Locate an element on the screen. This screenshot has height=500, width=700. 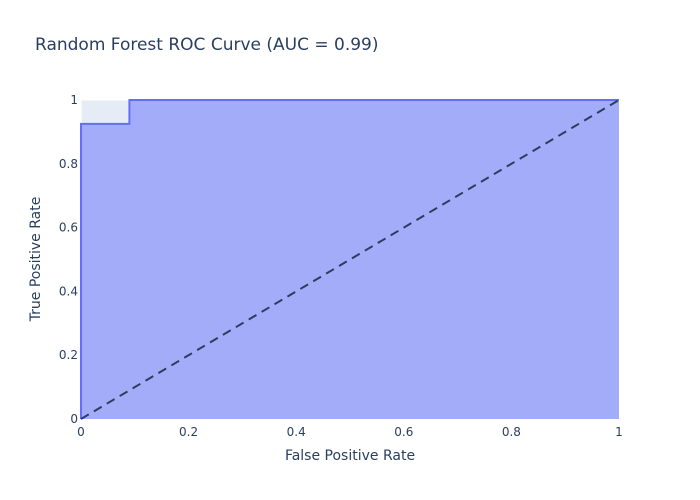
x-tick-label: 0.6 is located at coordinates (403, 432).